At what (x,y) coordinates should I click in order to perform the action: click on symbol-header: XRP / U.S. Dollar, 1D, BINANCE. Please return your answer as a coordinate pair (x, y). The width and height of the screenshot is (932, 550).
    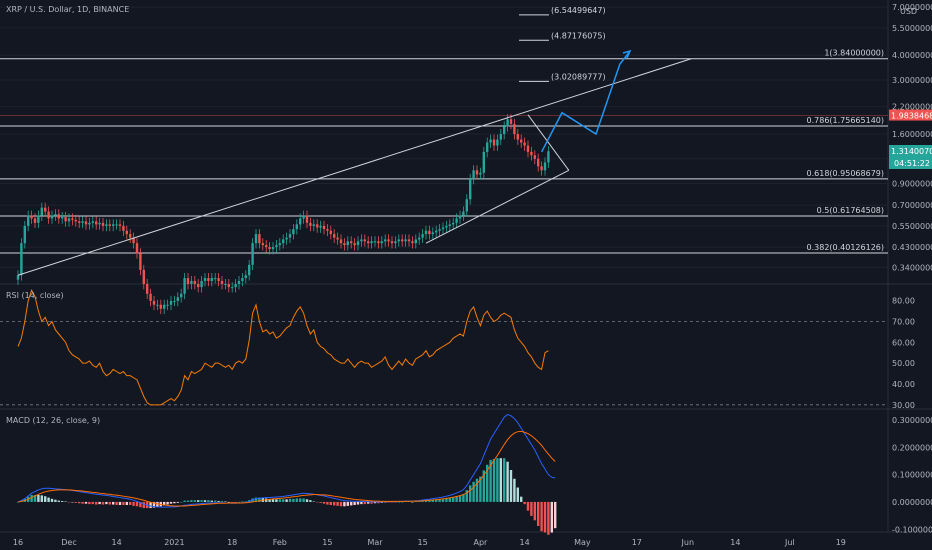
    Looking at the image, I should click on (67, 9).